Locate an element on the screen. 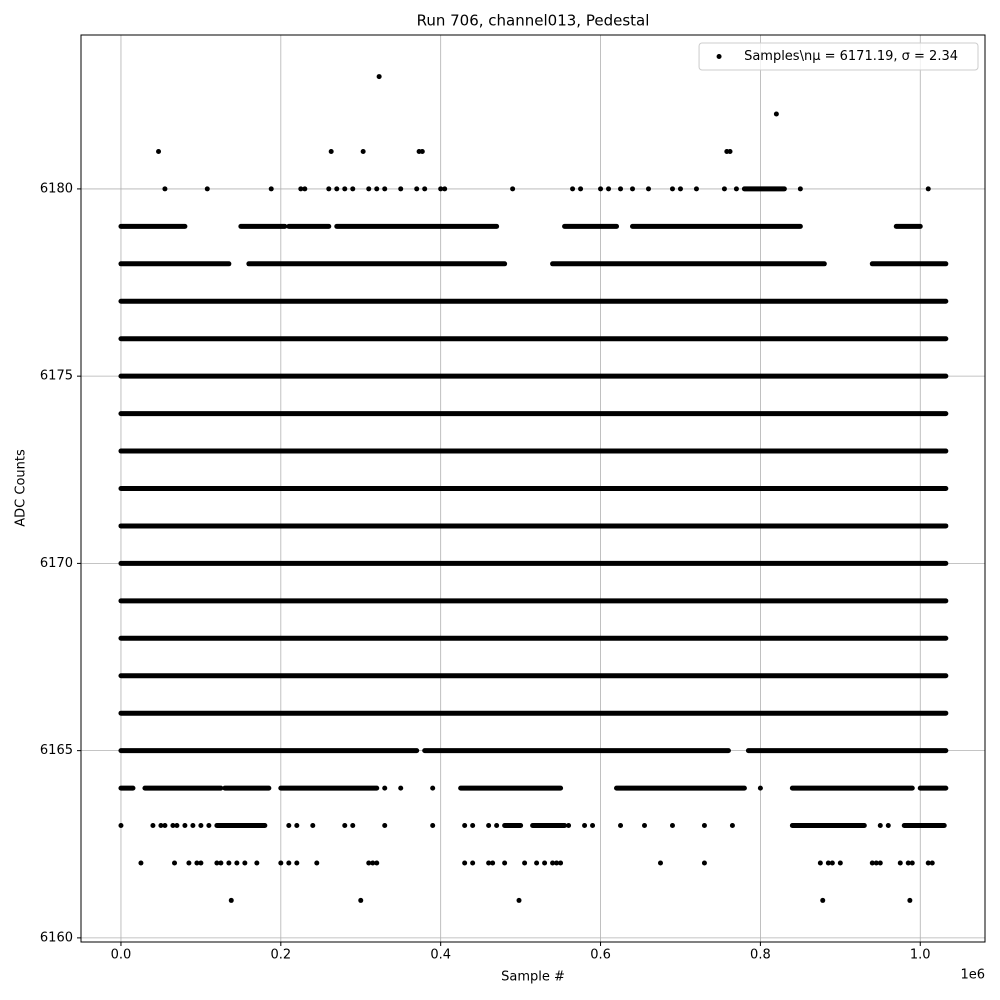 Image resolution: width=1000 pixels, height=1000 pixels. legend-box is located at coordinates (838, 56).